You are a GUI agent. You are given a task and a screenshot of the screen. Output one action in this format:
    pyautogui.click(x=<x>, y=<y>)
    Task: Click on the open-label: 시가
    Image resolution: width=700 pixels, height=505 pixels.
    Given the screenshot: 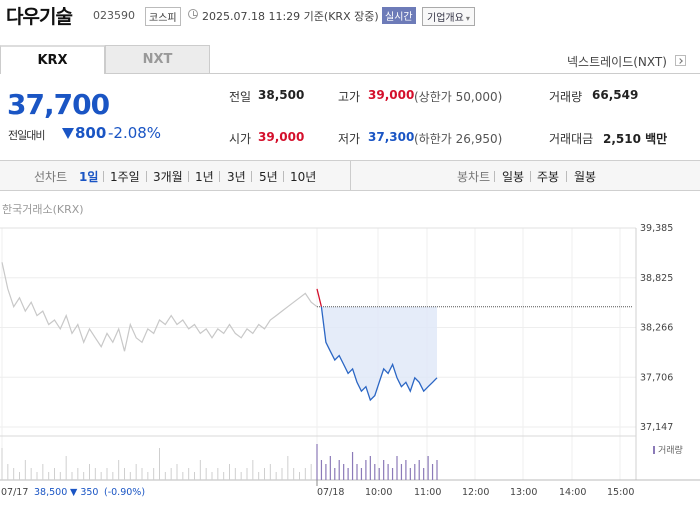 What is the action you would take?
    pyautogui.click(x=240, y=139)
    